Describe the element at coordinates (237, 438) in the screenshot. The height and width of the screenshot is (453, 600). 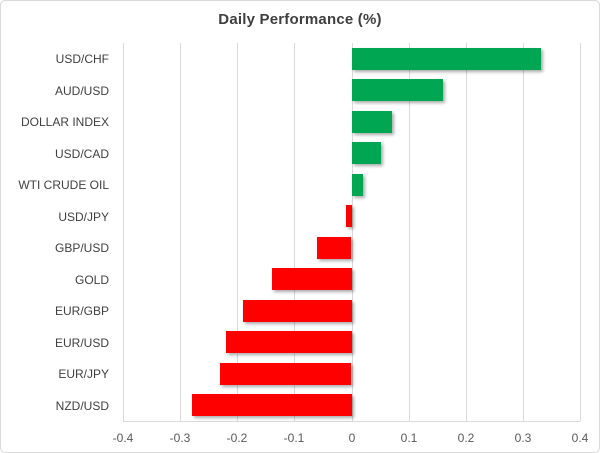
I see `x-tick-label: -0.2` at that location.